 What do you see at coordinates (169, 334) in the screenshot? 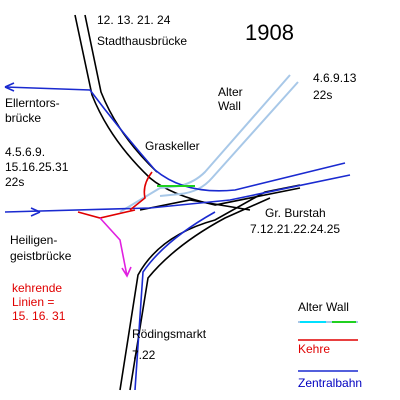
I see `label: Rödingsmarkt` at bounding box center [169, 334].